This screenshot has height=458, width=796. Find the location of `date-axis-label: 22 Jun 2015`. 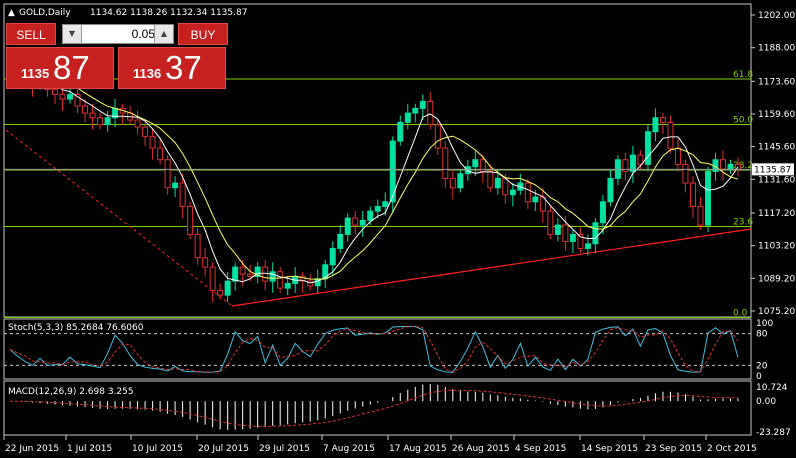

date-axis-label: 22 Jun 2015 is located at coordinates (32, 449).